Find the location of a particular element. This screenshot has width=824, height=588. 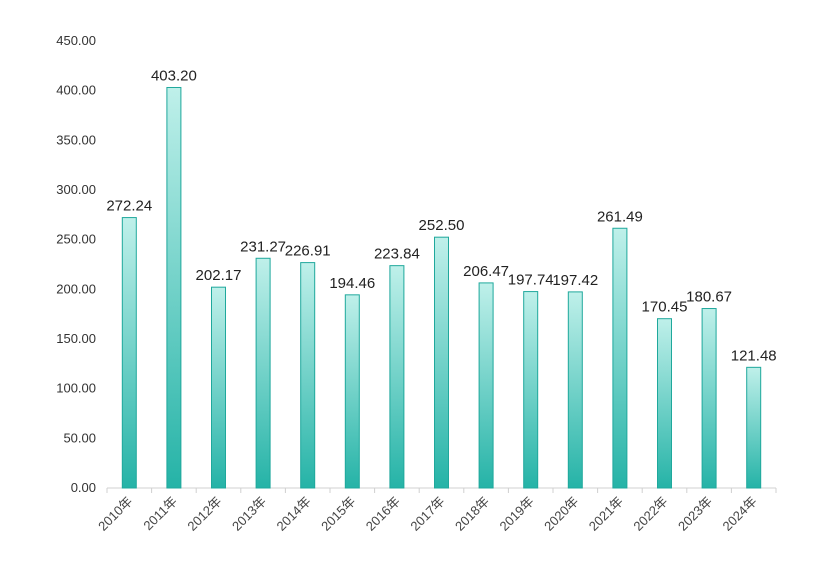

x-tick-label: 2024年 is located at coordinates (740, 514).